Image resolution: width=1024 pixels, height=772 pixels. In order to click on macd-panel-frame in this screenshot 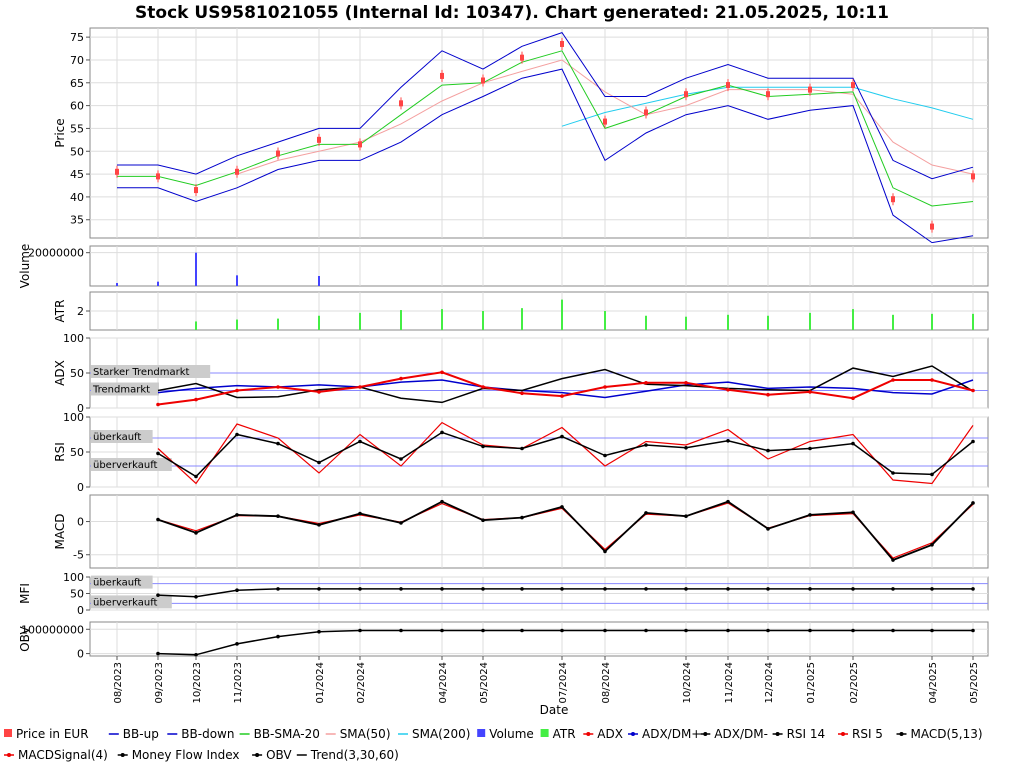, I will do `click(539, 531)`.